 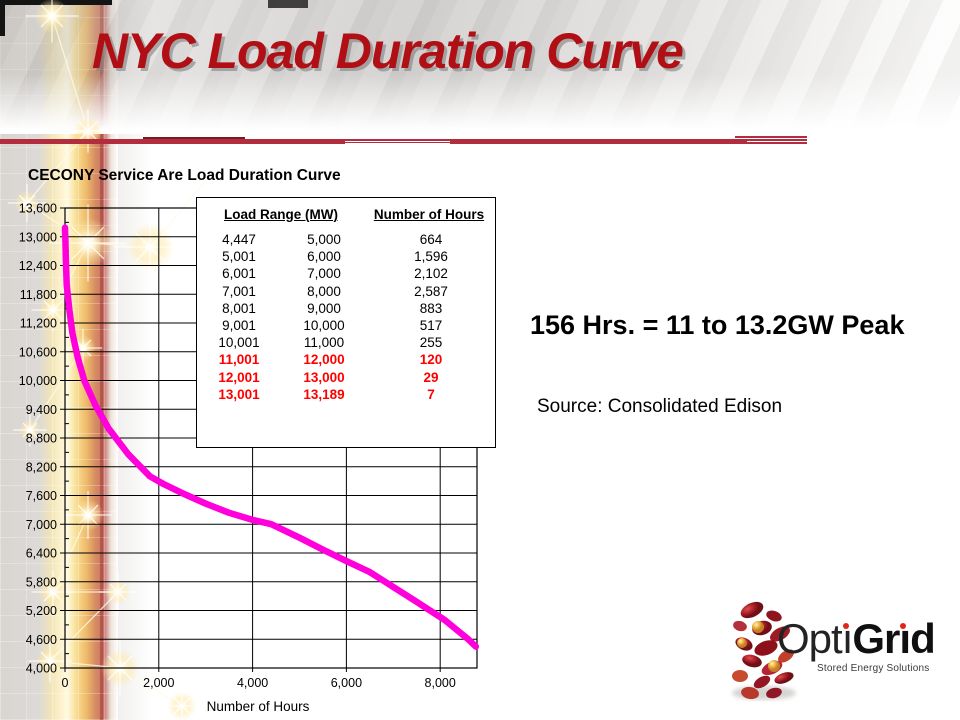 What do you see at coordinates (893, 638) in the screenshot?
I see `logo-text-grid: Grı d` at bounding box center [893, 638].